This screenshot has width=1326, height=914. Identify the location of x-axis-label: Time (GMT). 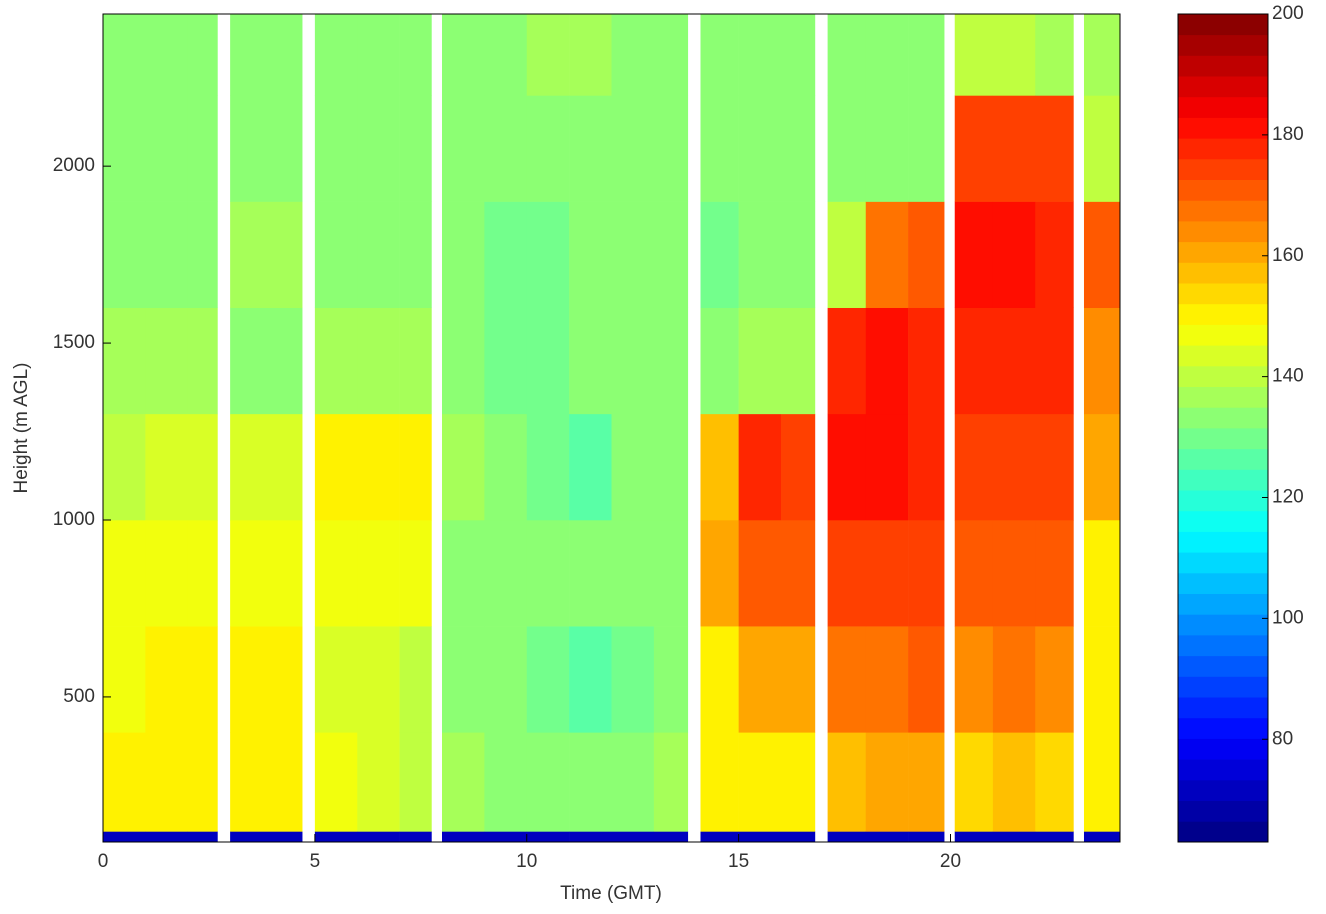
(611, 893).